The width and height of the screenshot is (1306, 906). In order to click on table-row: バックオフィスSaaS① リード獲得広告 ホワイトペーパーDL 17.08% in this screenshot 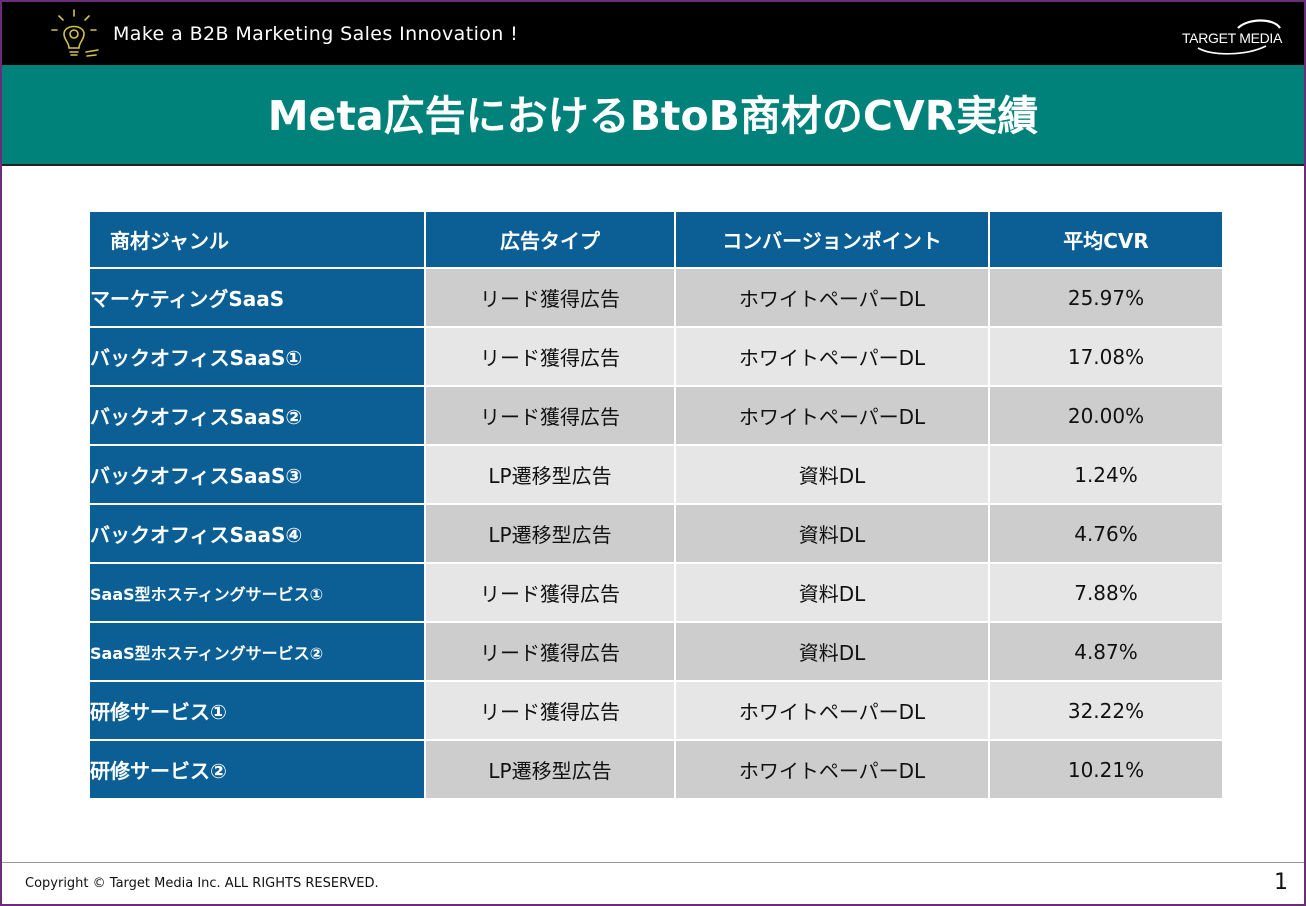, I will do `click(656, 357)`.